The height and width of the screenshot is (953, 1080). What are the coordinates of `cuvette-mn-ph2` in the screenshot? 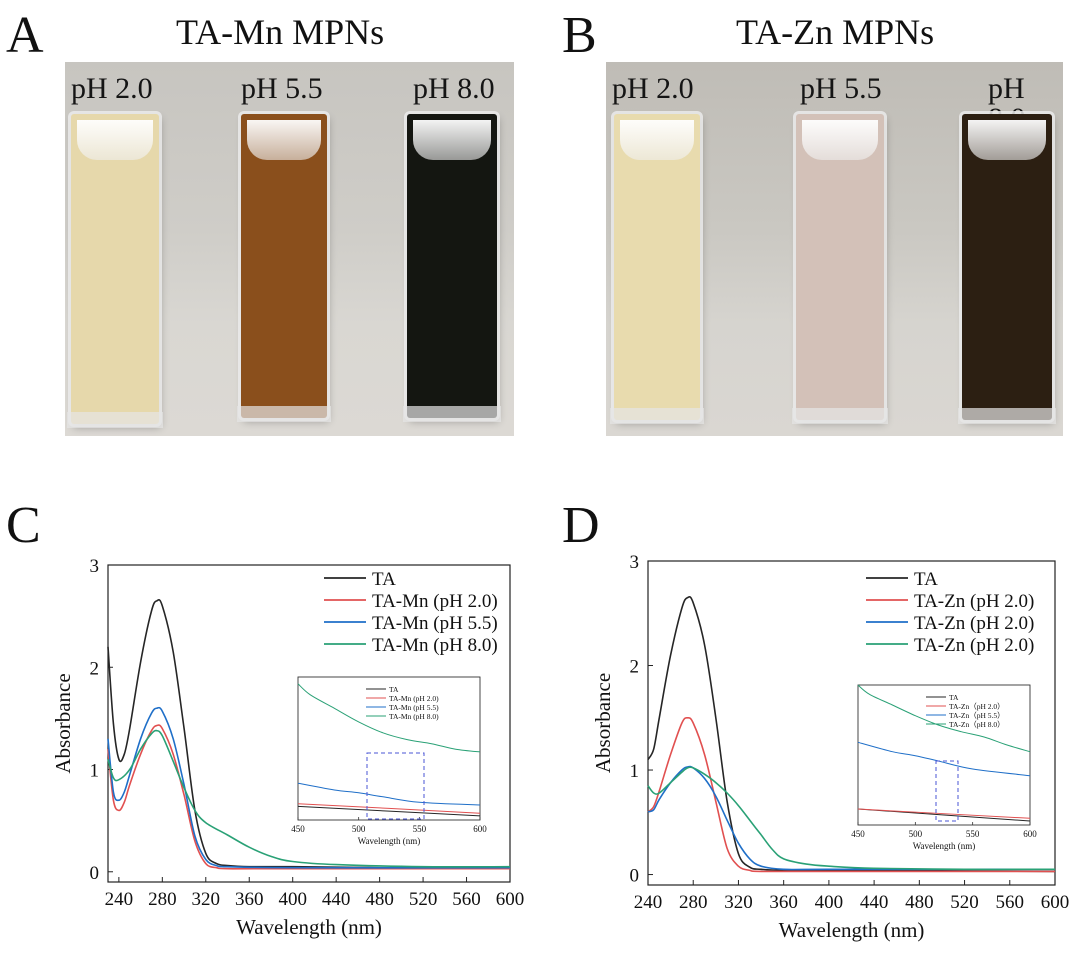 It's located at (115, 271).